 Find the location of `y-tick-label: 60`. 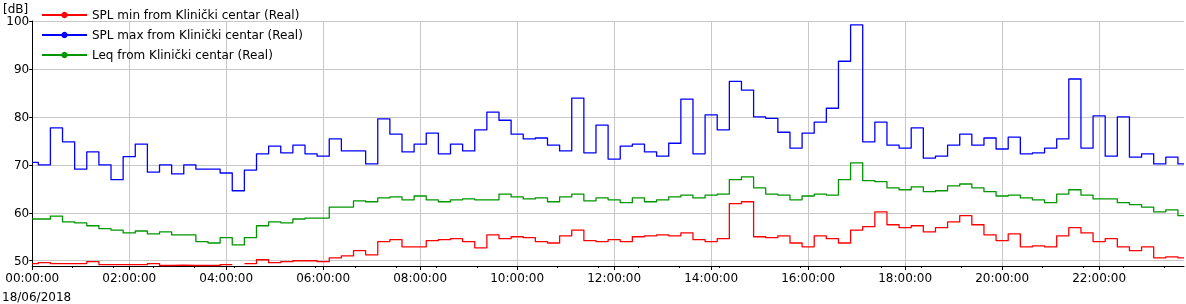

y-tick-label: 60 is located at coordinates (21, 212).